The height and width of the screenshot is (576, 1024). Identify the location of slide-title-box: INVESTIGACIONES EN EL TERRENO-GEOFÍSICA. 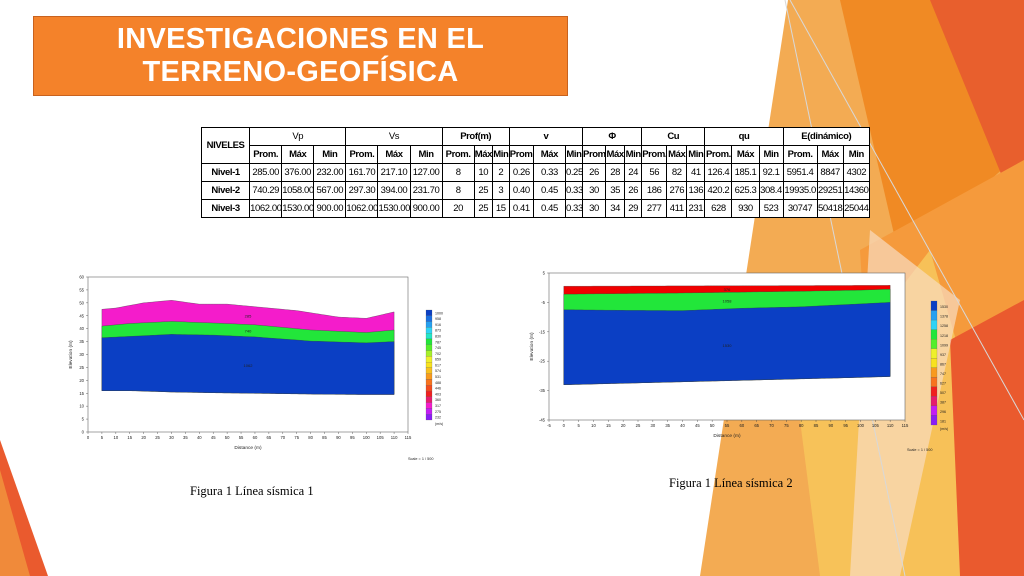
(300, 56).